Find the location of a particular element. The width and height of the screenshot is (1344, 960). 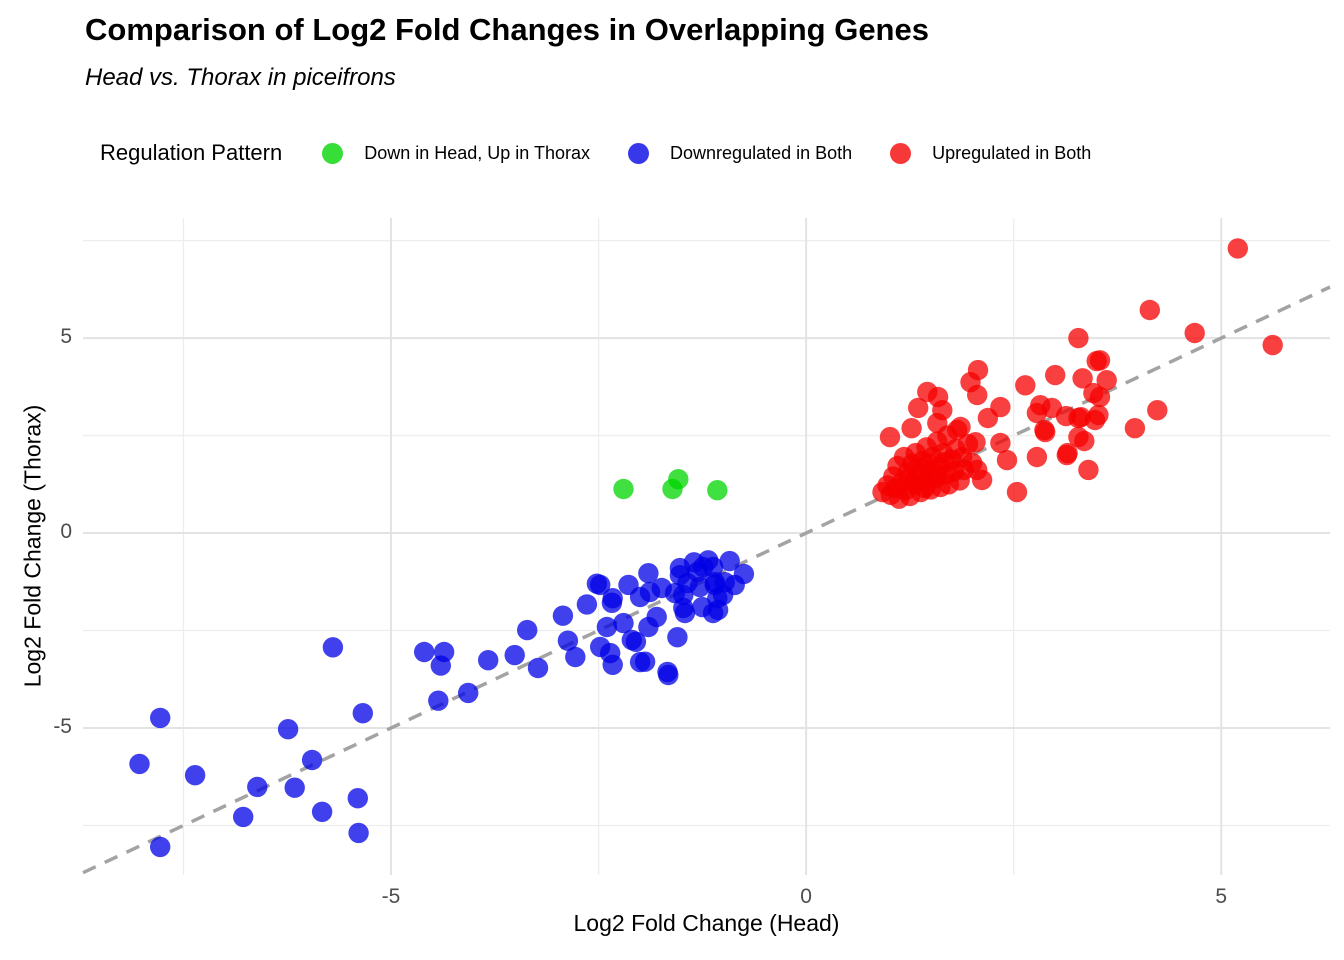

y-axis-title: Log2 Fold Change (Thorax) is located at coordinates (32, 546).